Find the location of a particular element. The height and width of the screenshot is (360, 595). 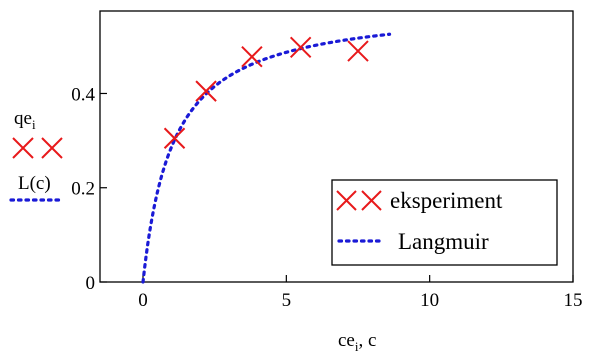

x-tick-label: 15 is located at coordinates (573, 300).